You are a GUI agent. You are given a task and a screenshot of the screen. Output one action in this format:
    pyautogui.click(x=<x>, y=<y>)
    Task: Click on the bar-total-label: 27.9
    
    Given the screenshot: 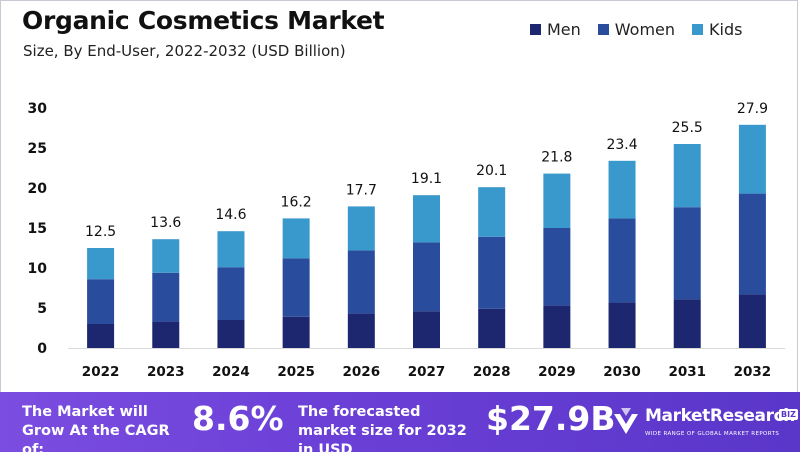 What is the action you would take?
    pyautogui.click(x=752, y=109)
    